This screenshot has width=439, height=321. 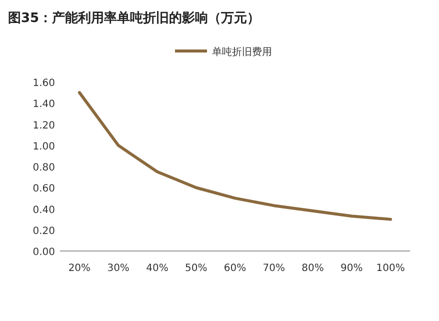 What do you see at coordinates (118, 268) in the screenshot?
I see `x-tick-label: 30%` at bounding box center [118, 268].